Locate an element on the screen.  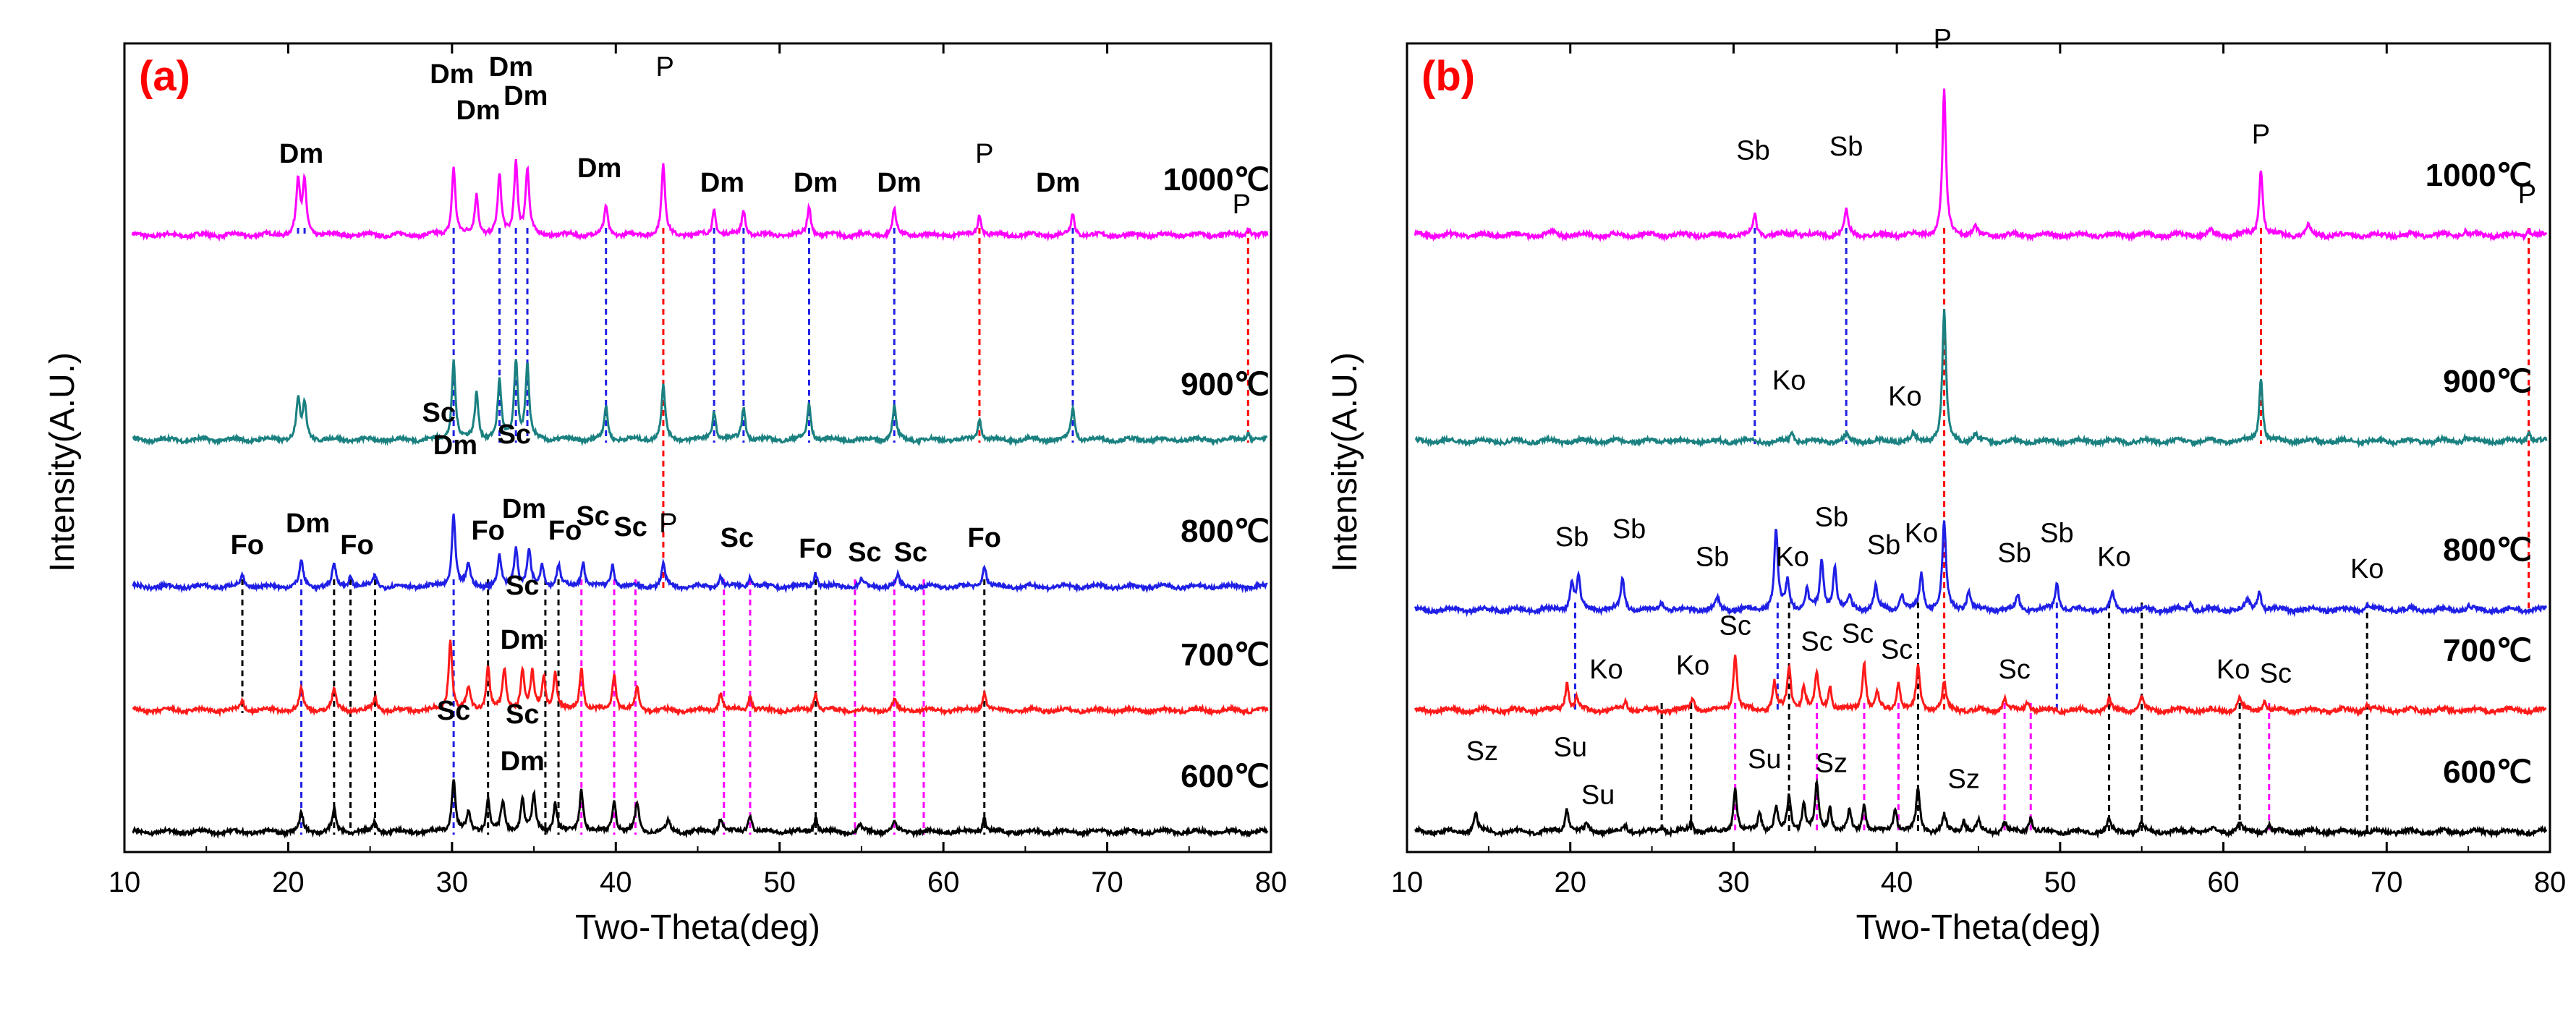
x-tick-label: 50 is located at coordinates (779, 882).